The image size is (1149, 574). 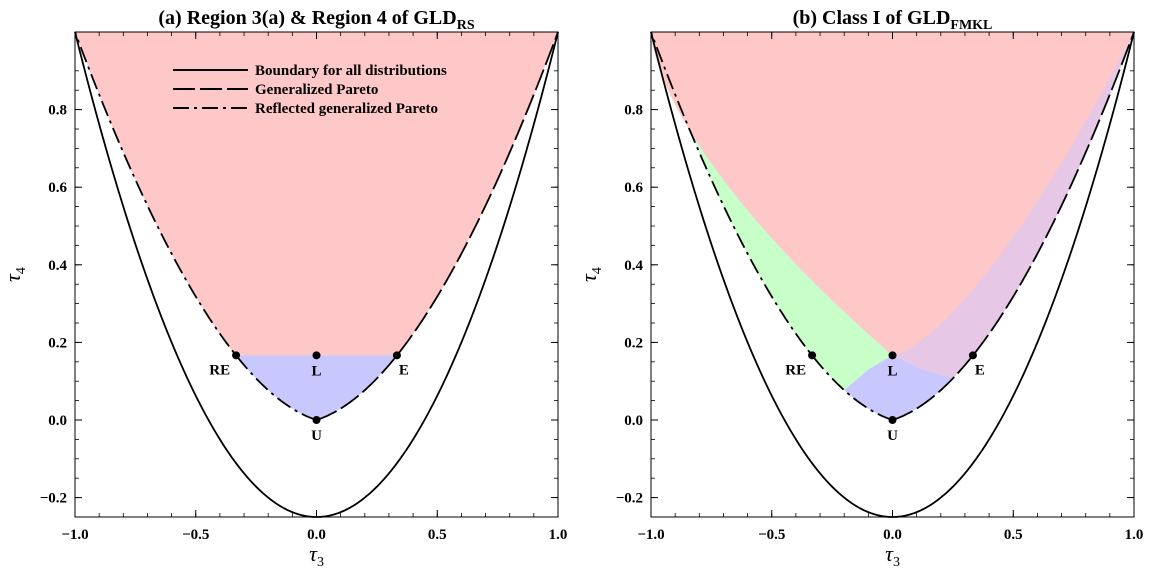 I want to click on panel-a-xlabel: τ3, so click(x=316, y=555).